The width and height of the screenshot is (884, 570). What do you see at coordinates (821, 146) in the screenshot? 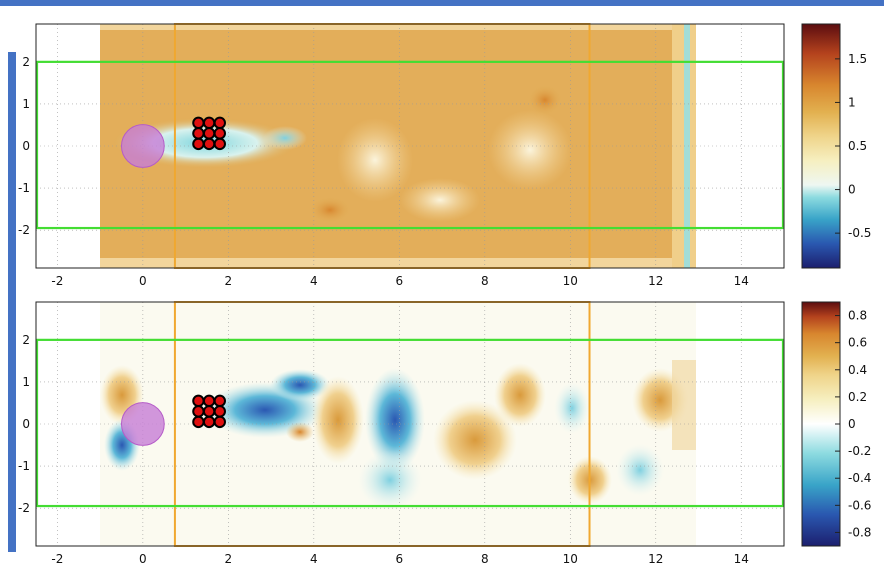
I see `top-colorbar` at bounding box center [821, 146].